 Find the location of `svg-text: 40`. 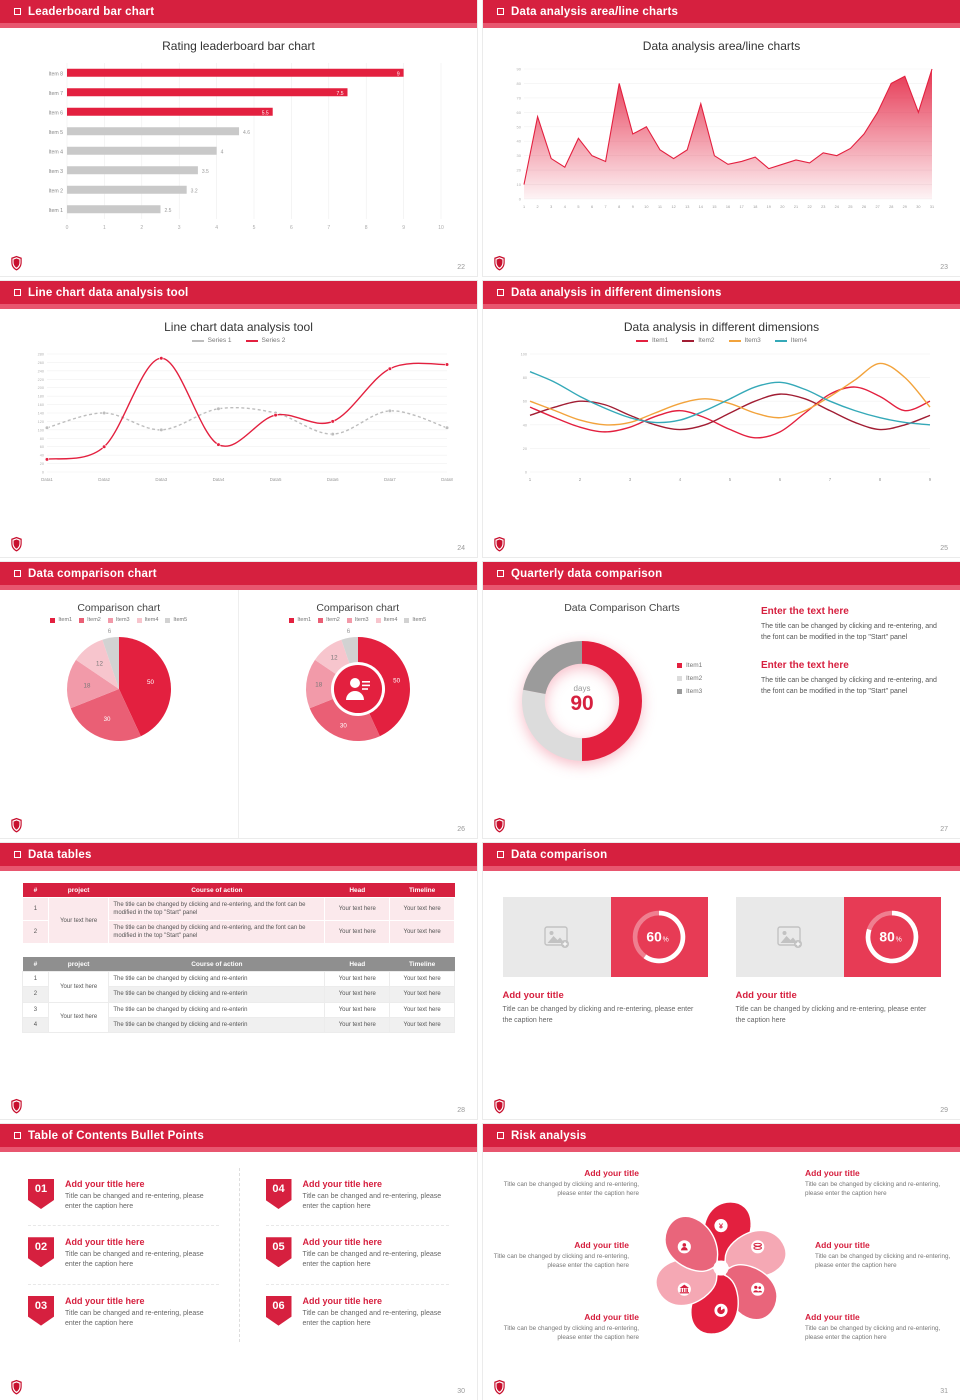

svg-text: 40 is located at coordinates (518, 141).